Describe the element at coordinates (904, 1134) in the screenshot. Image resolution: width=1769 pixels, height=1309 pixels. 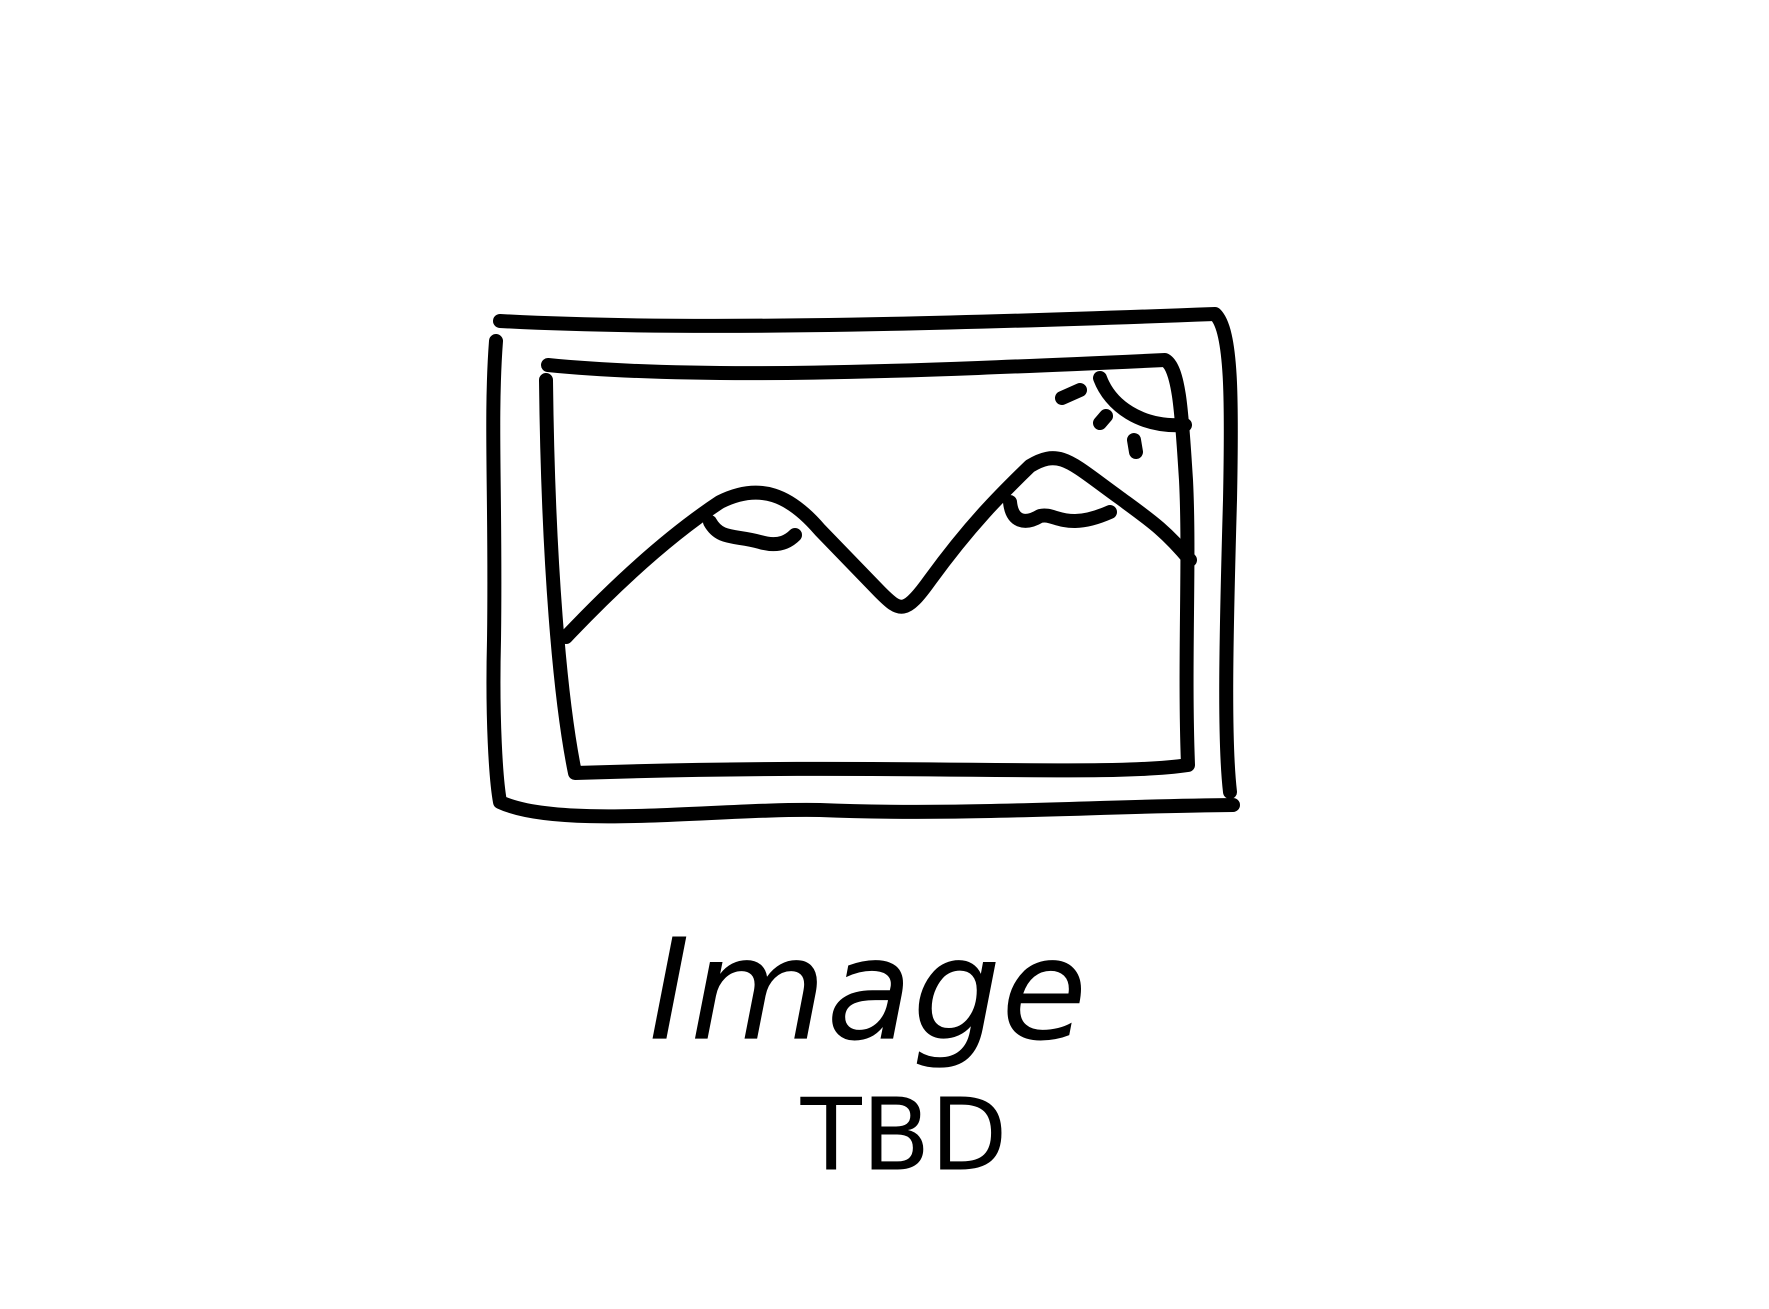
I see `placeholder-subtitle: TBD` at that location.